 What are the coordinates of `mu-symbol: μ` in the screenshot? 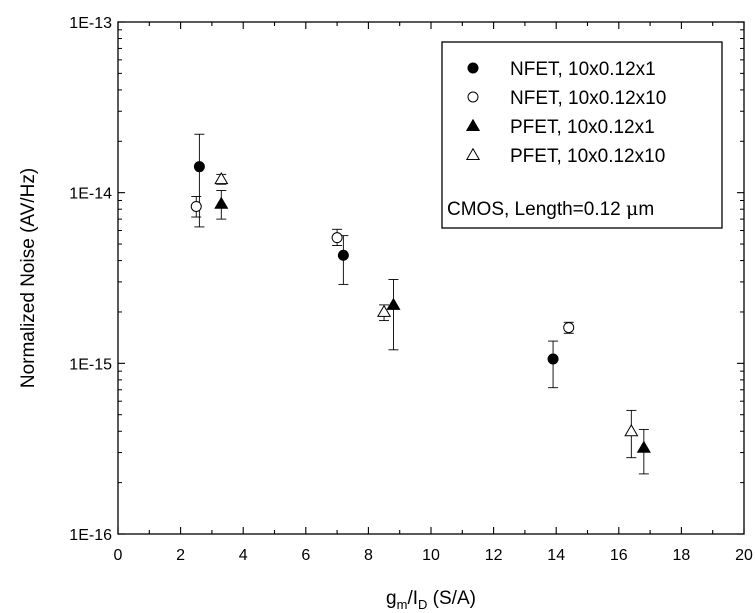 It's located at (632, 209).